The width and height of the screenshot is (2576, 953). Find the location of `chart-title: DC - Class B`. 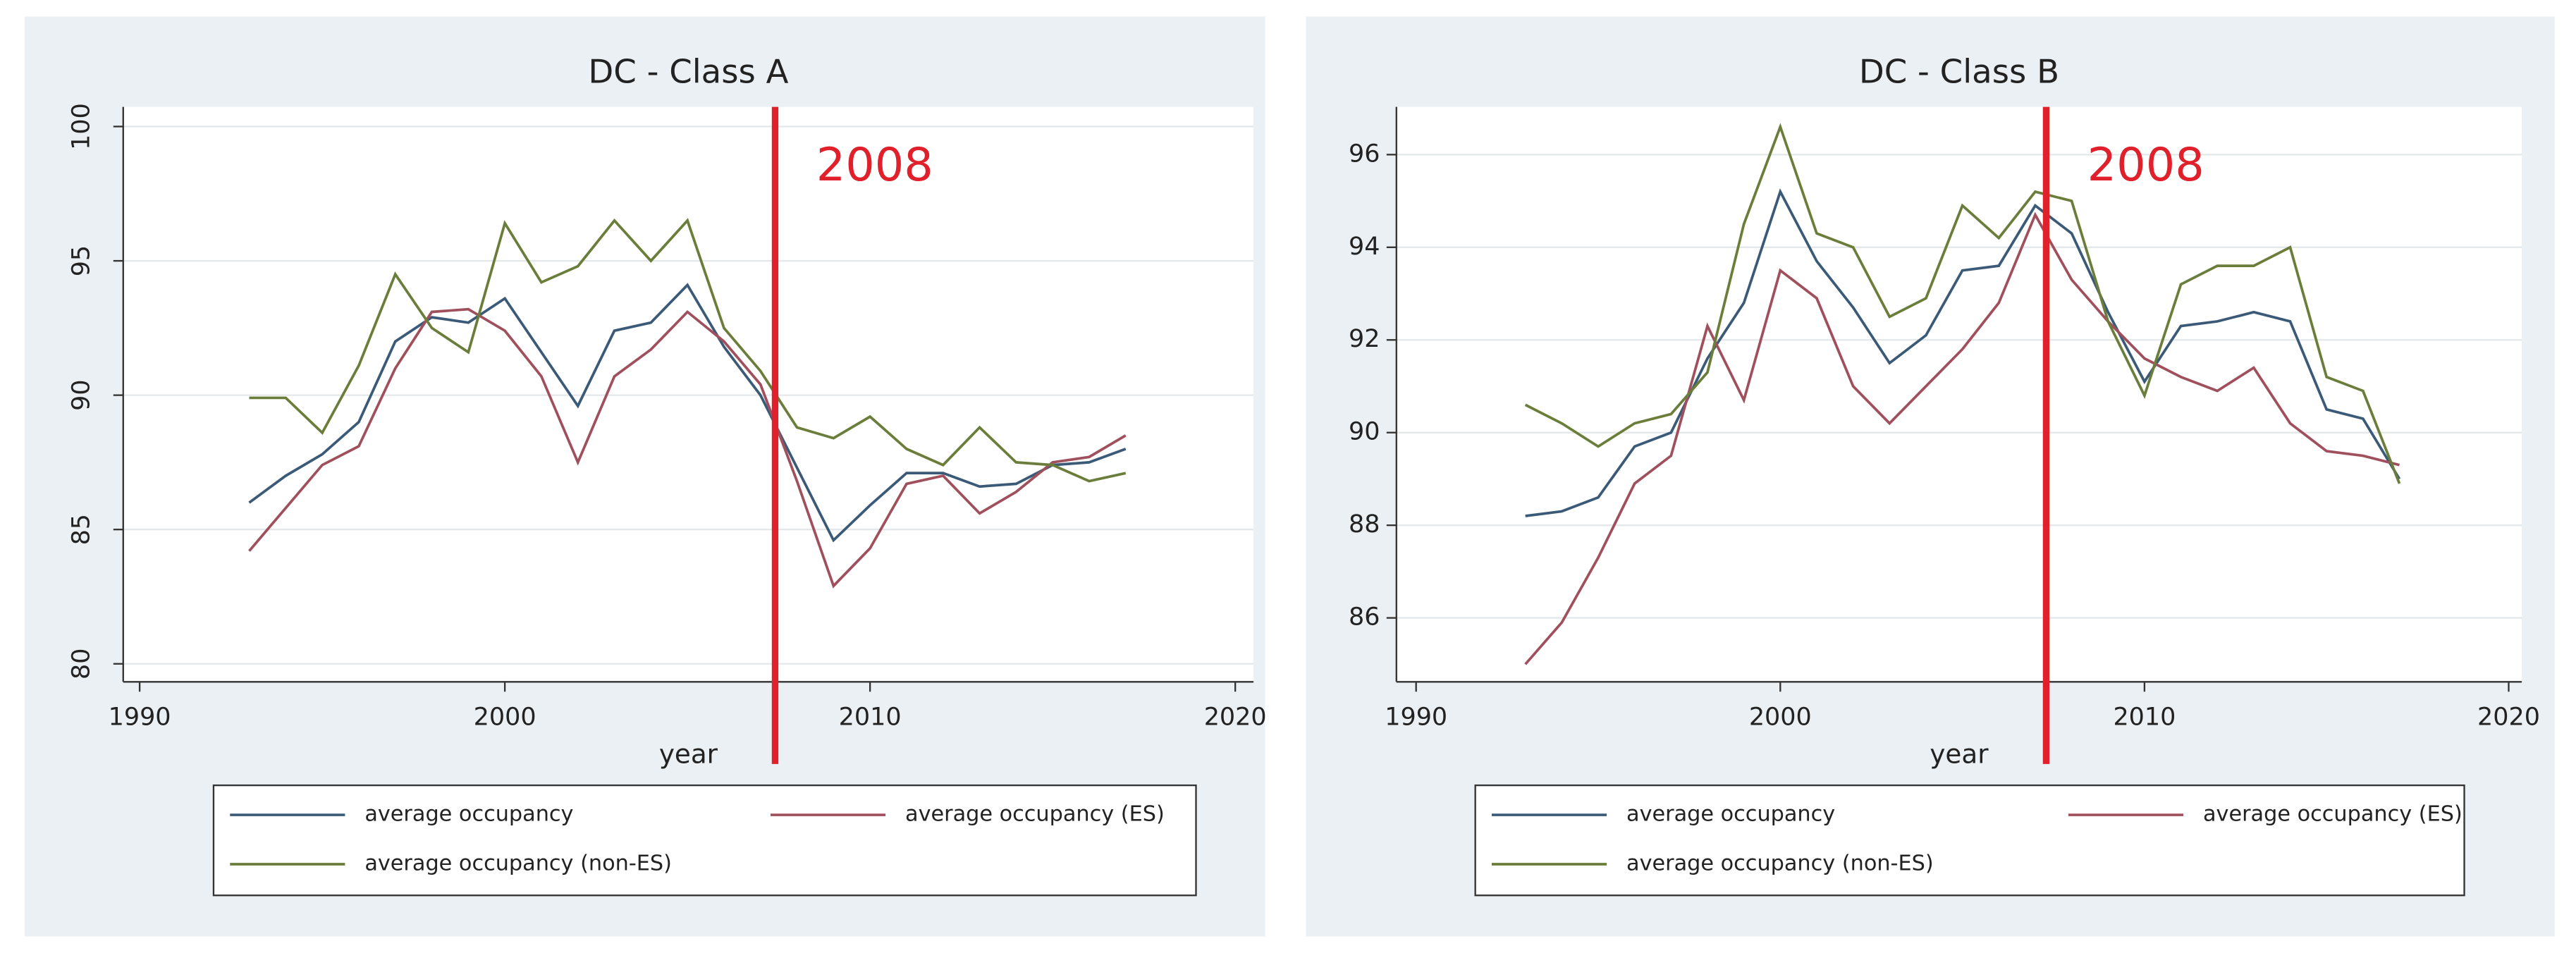

chart-title: DC - Class B is located at coordinates (1959, 72).